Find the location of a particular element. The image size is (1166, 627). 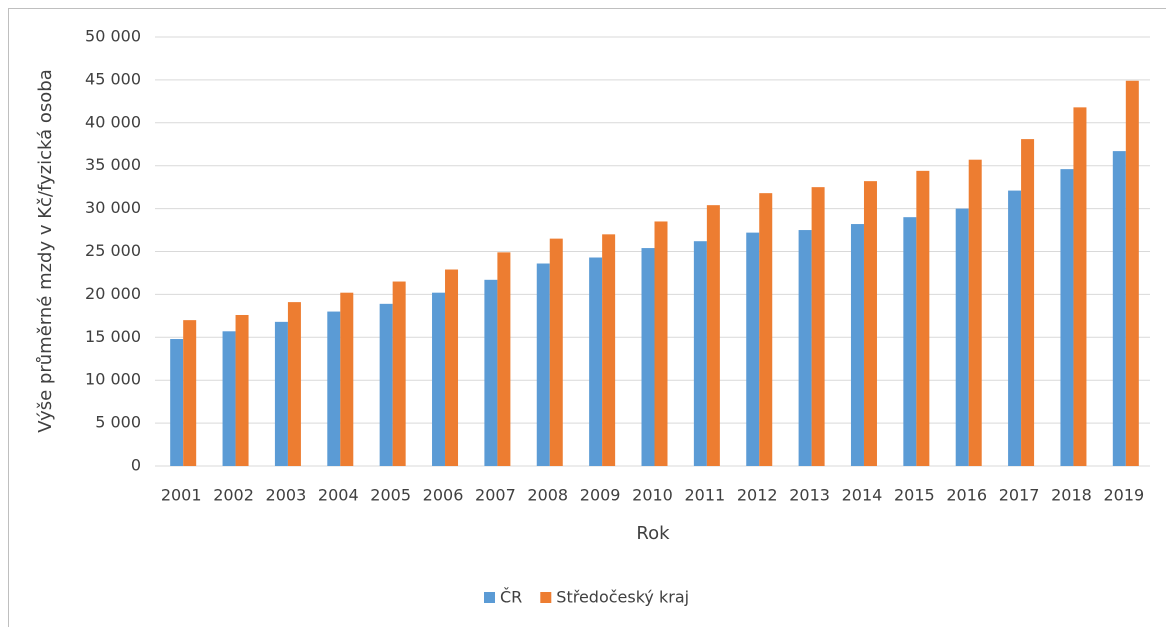

y-tick-label: 35 000 is located at coordinates (113, 164).